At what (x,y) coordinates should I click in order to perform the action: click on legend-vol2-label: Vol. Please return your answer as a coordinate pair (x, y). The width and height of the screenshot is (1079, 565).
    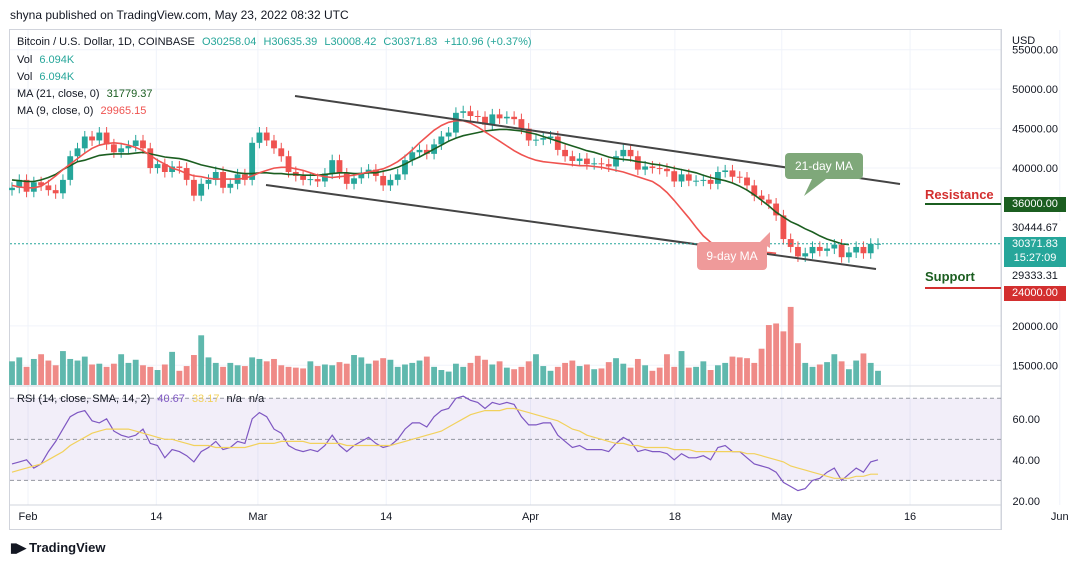
    Looking at the image, I should click on (25, 77).